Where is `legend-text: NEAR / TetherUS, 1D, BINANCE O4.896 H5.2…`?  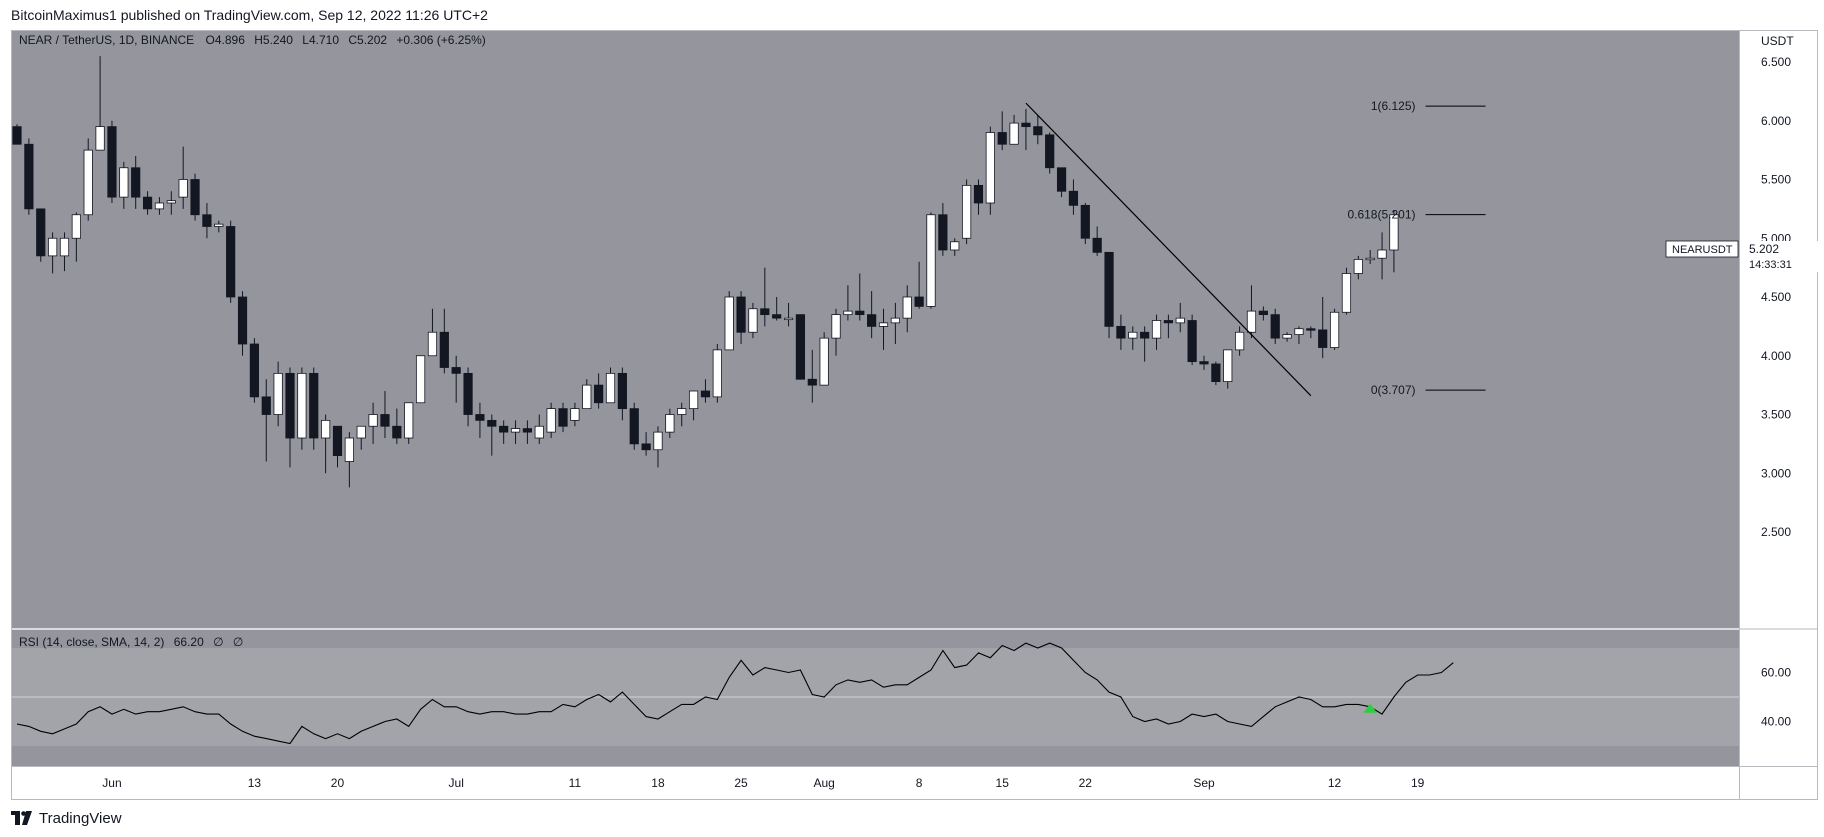
legend-text: NEAR / TetherUS, 1D, BINANCE O4.896 H5.2… is located at coordinates (252, 40).